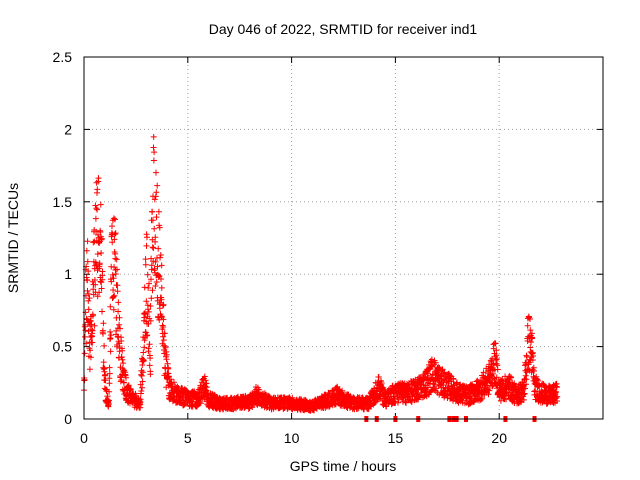 The height and width of the screenshot is (480, 640). What do you see at coordinates (63, 347) in the screenshot?
I see `y-tick-label: 0.5` at bounding box center [63, 347].